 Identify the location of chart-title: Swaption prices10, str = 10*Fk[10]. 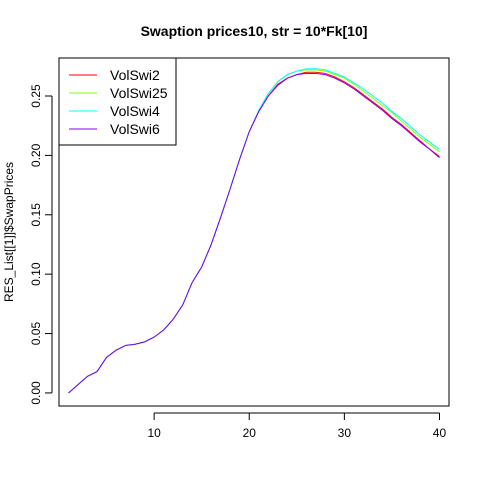
(254, 31).